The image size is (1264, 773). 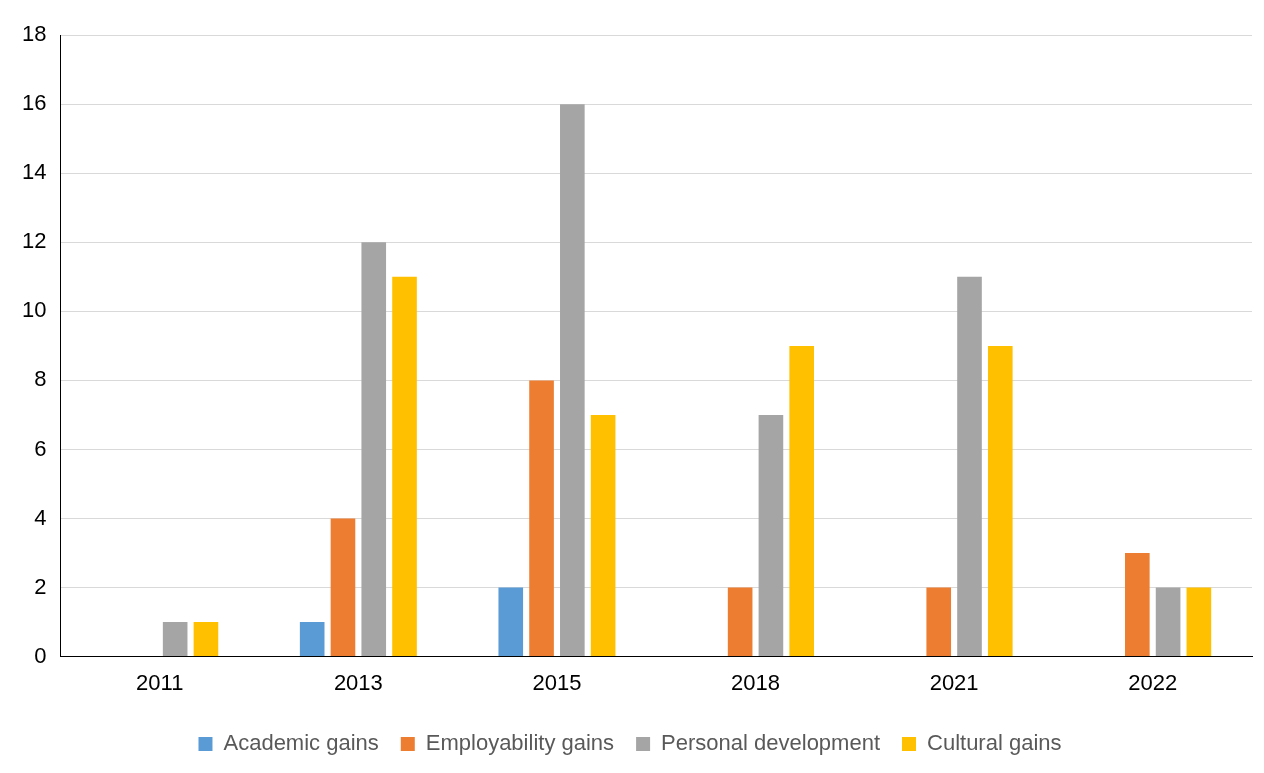 What do you see at coordinates (160, 682) in the screenshot?
I see `x-tick-label: 2011` at bounding box center [160, 682].